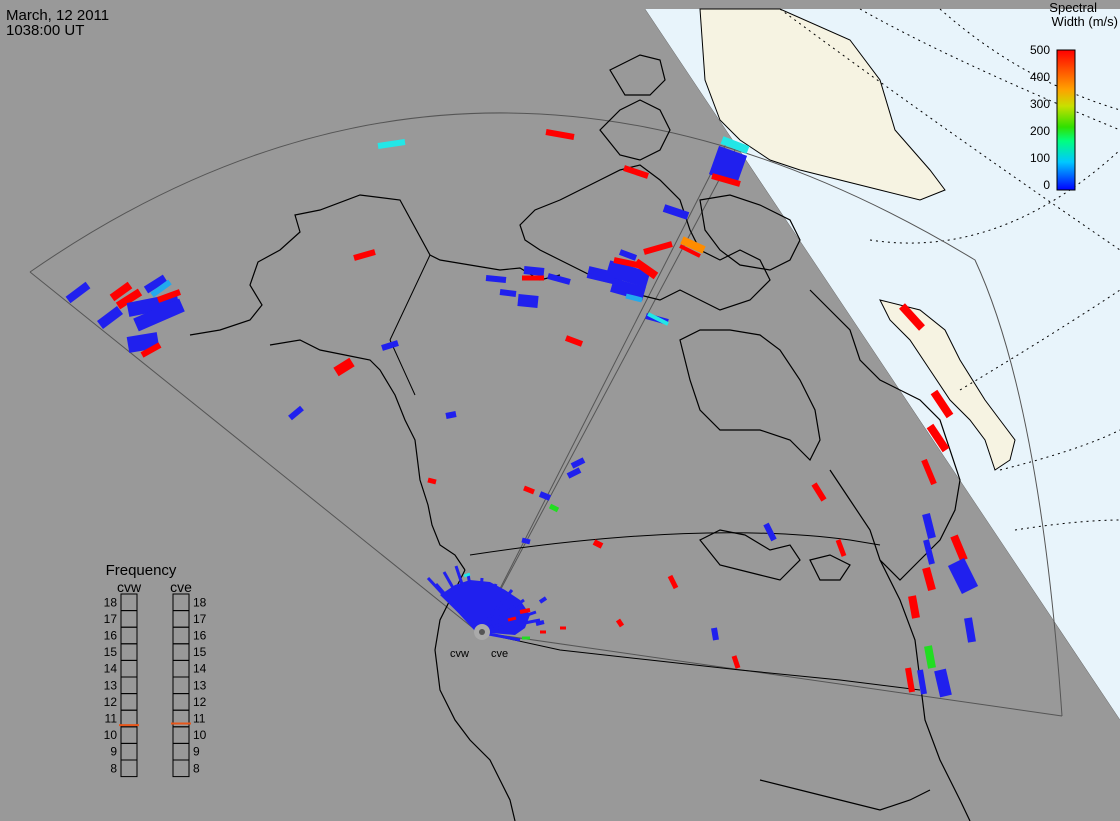  I want to click on near-range-fan, so click(496, 603).